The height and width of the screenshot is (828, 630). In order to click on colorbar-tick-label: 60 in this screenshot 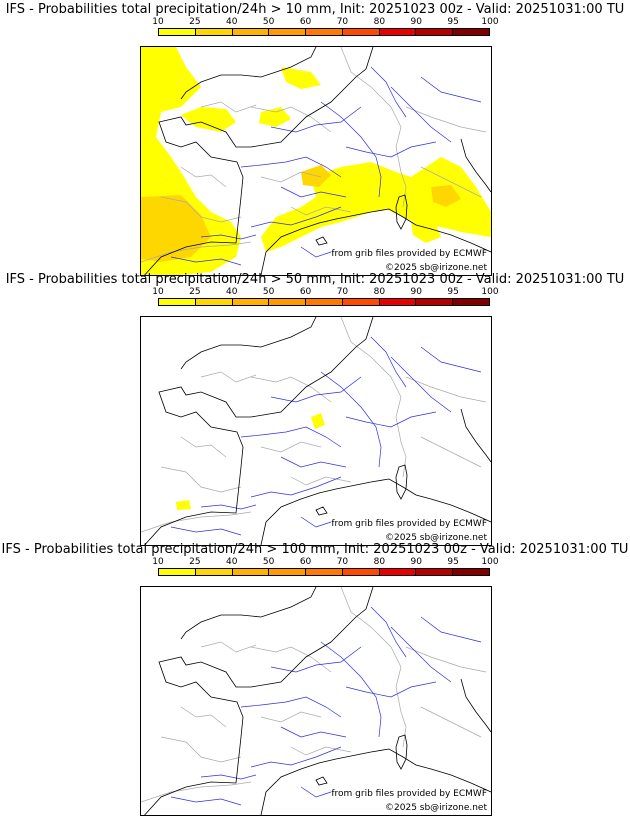, I will do `click(305, 562)`.